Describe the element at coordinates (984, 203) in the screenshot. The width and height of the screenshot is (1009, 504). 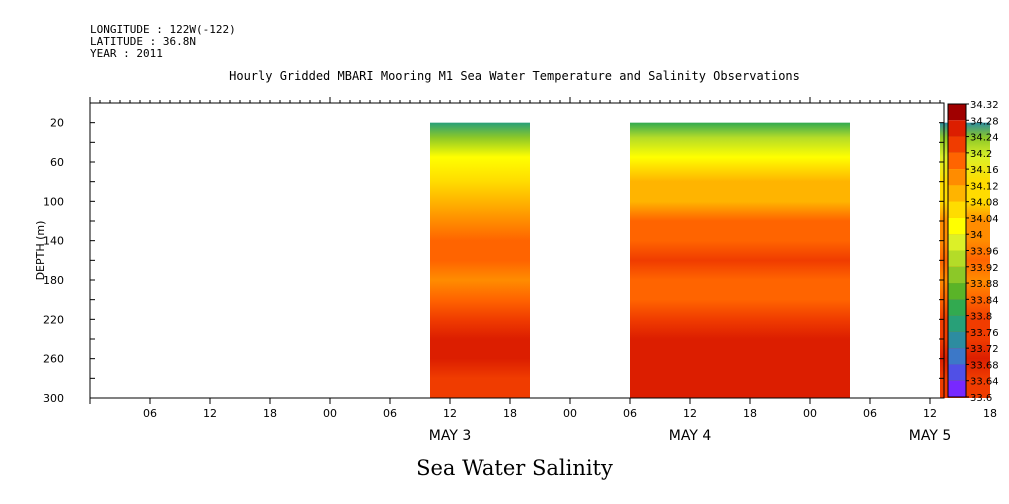
I see `colorbar-label: 34.08` at that location.